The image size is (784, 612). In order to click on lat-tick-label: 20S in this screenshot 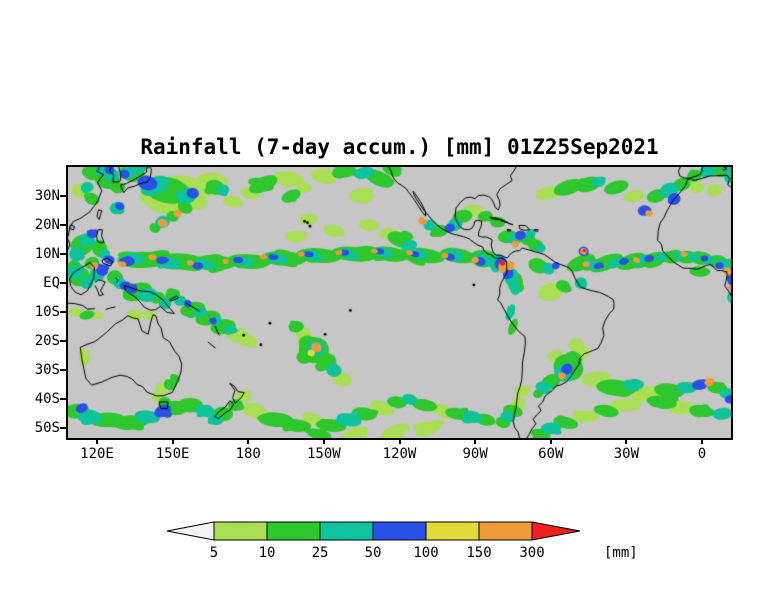, I will do `click(47, 341)`.